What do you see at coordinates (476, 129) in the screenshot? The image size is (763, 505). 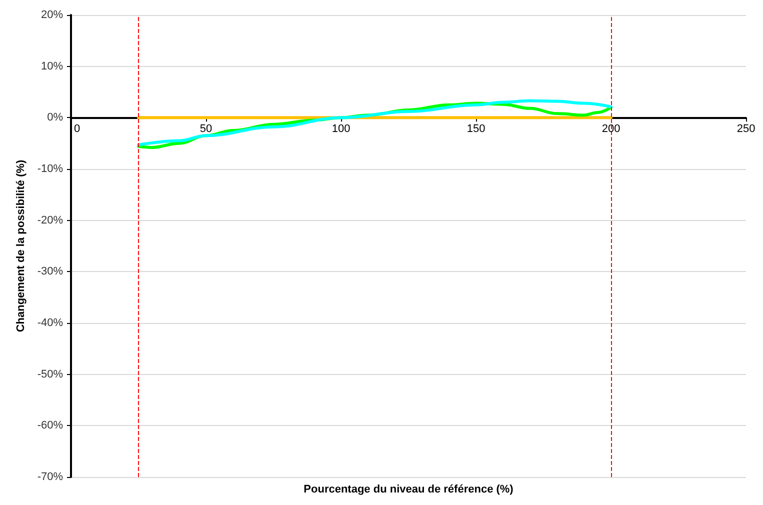 I see `x-tick-label: 150` at bounding box center [476, 129].